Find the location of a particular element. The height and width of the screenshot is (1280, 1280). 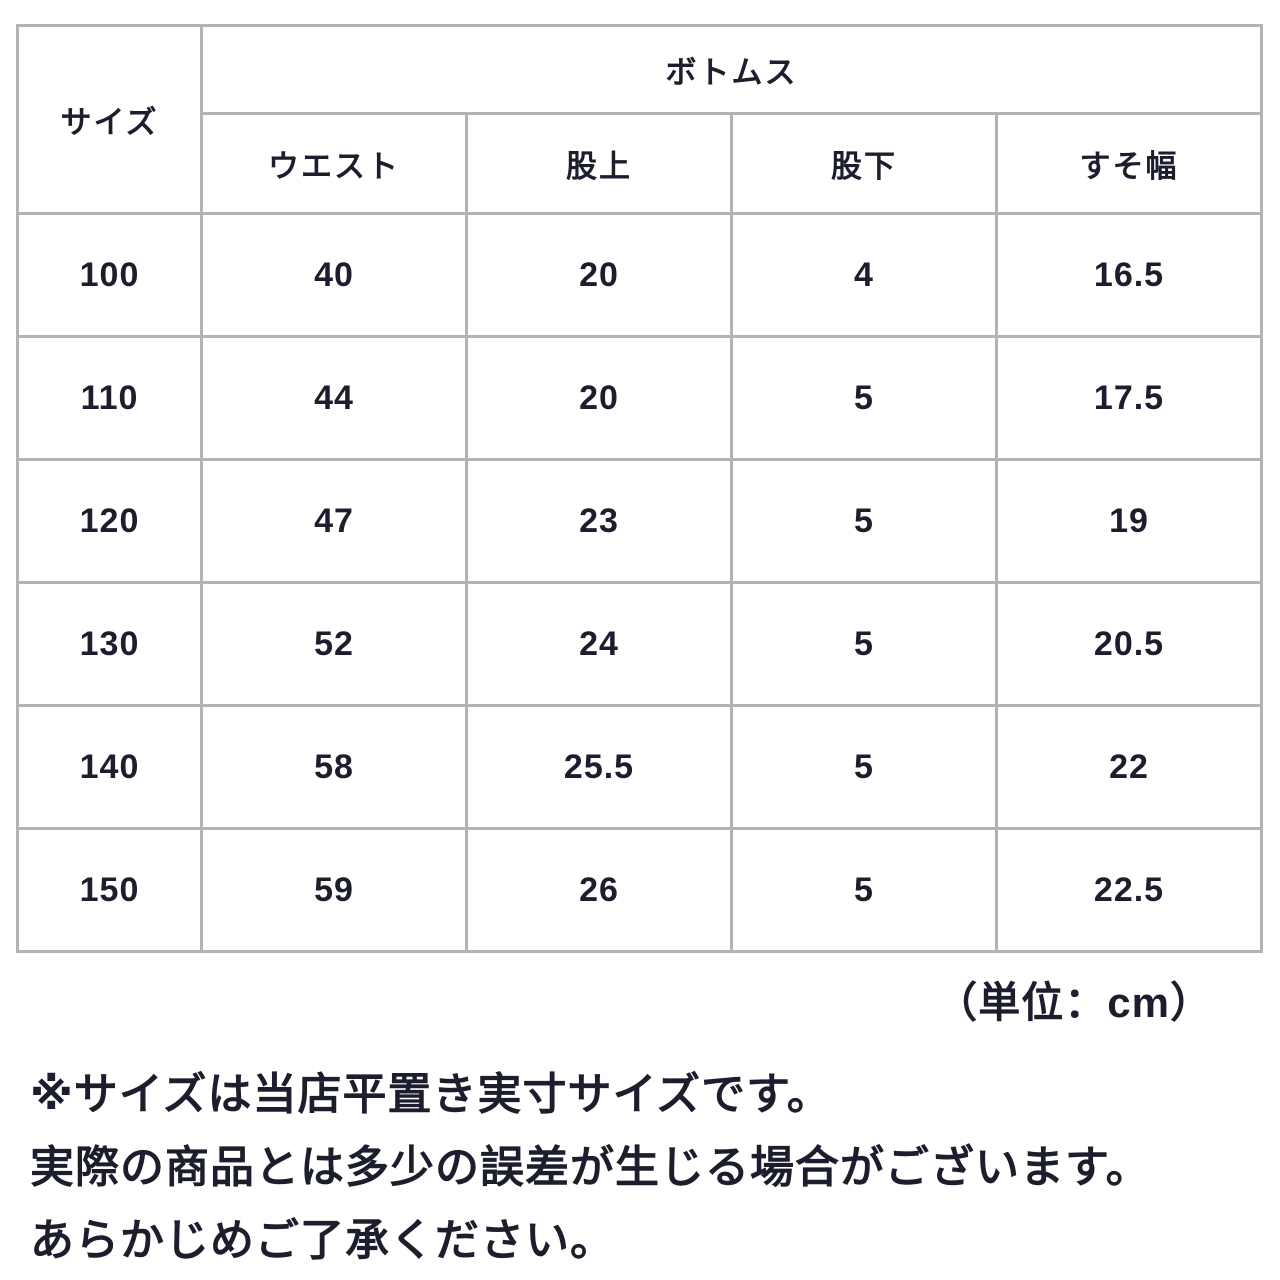

waist-cell: 59 is located at coordinates (334, 890).